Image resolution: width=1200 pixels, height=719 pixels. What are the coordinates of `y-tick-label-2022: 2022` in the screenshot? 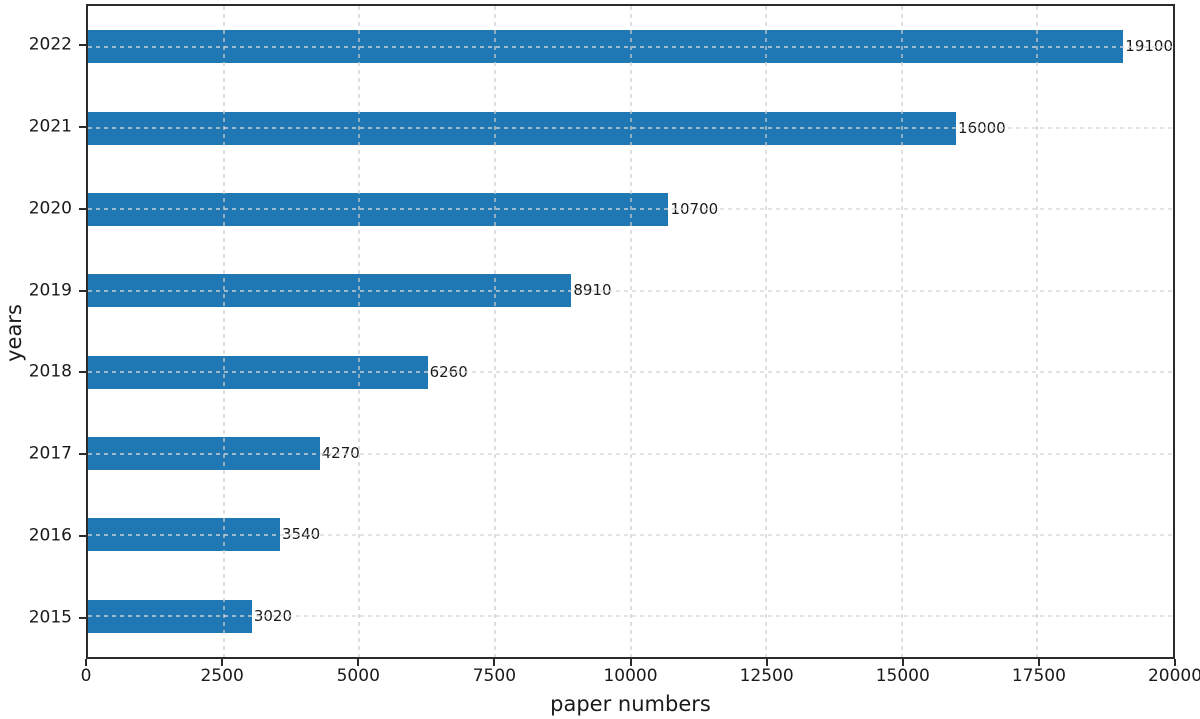 It's located at (50, 44).